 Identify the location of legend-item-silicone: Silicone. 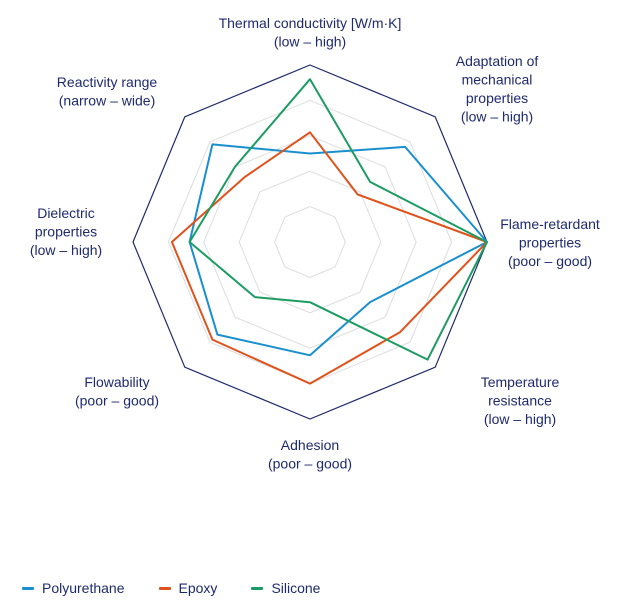
(285, 588).